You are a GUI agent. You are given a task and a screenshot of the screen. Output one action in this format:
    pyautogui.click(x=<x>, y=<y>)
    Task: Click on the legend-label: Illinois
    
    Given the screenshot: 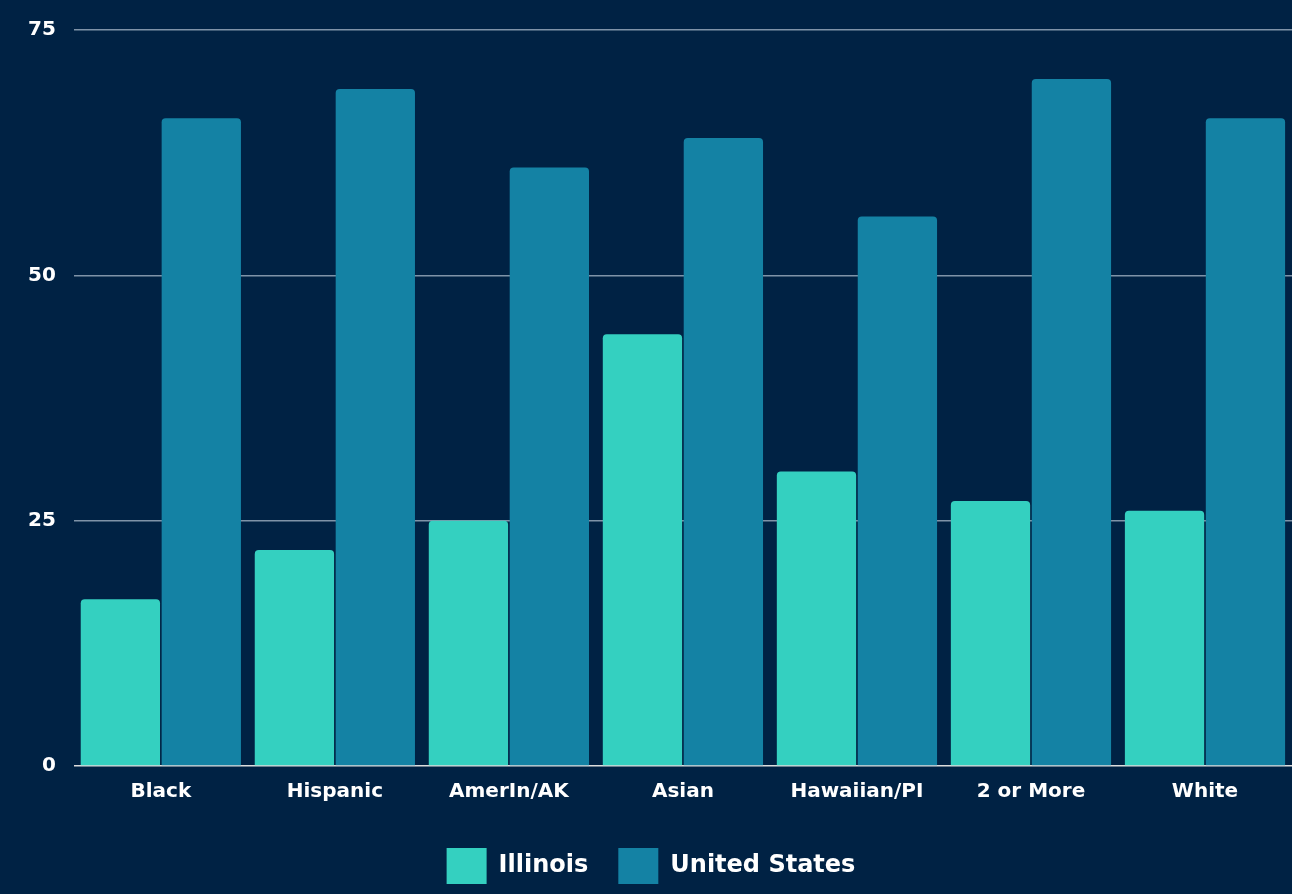 What is the action you would take?
    pyautogui.click(x=543, y=864)
    